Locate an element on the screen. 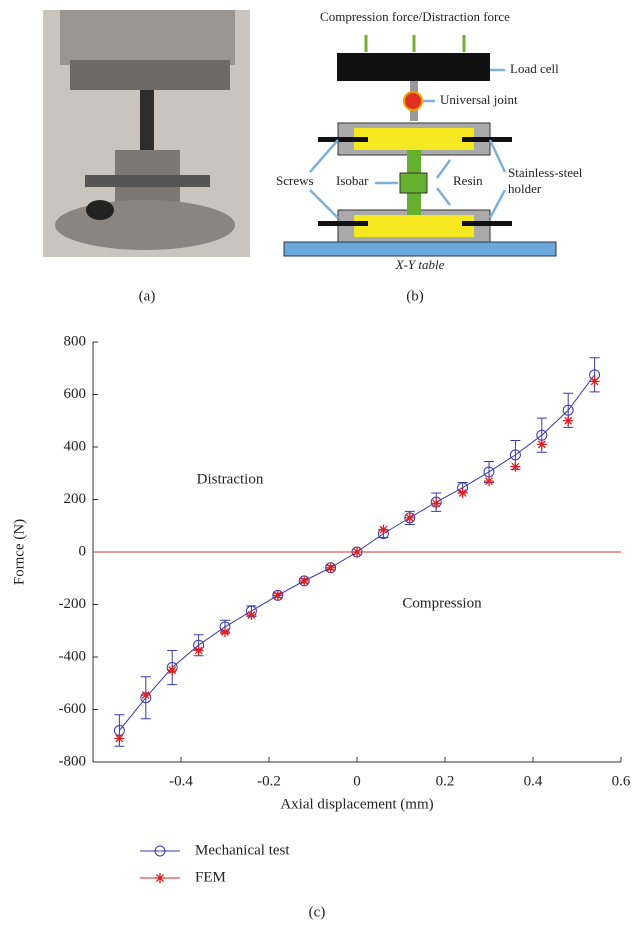 This screenshot has width=634, height=928. y-tick-label: -600 is located at coordinates (73, 709).